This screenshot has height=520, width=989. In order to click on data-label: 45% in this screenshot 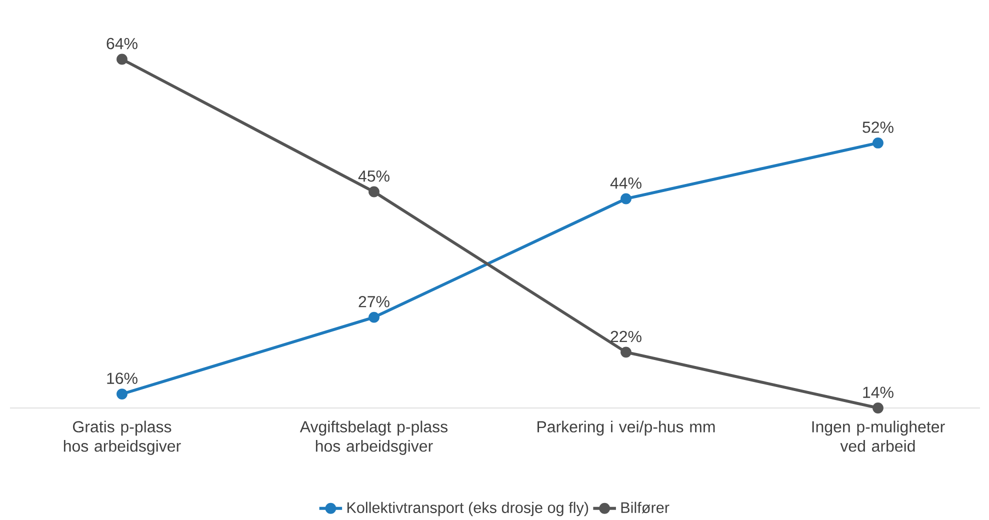, I will do `click(374, 176)`.